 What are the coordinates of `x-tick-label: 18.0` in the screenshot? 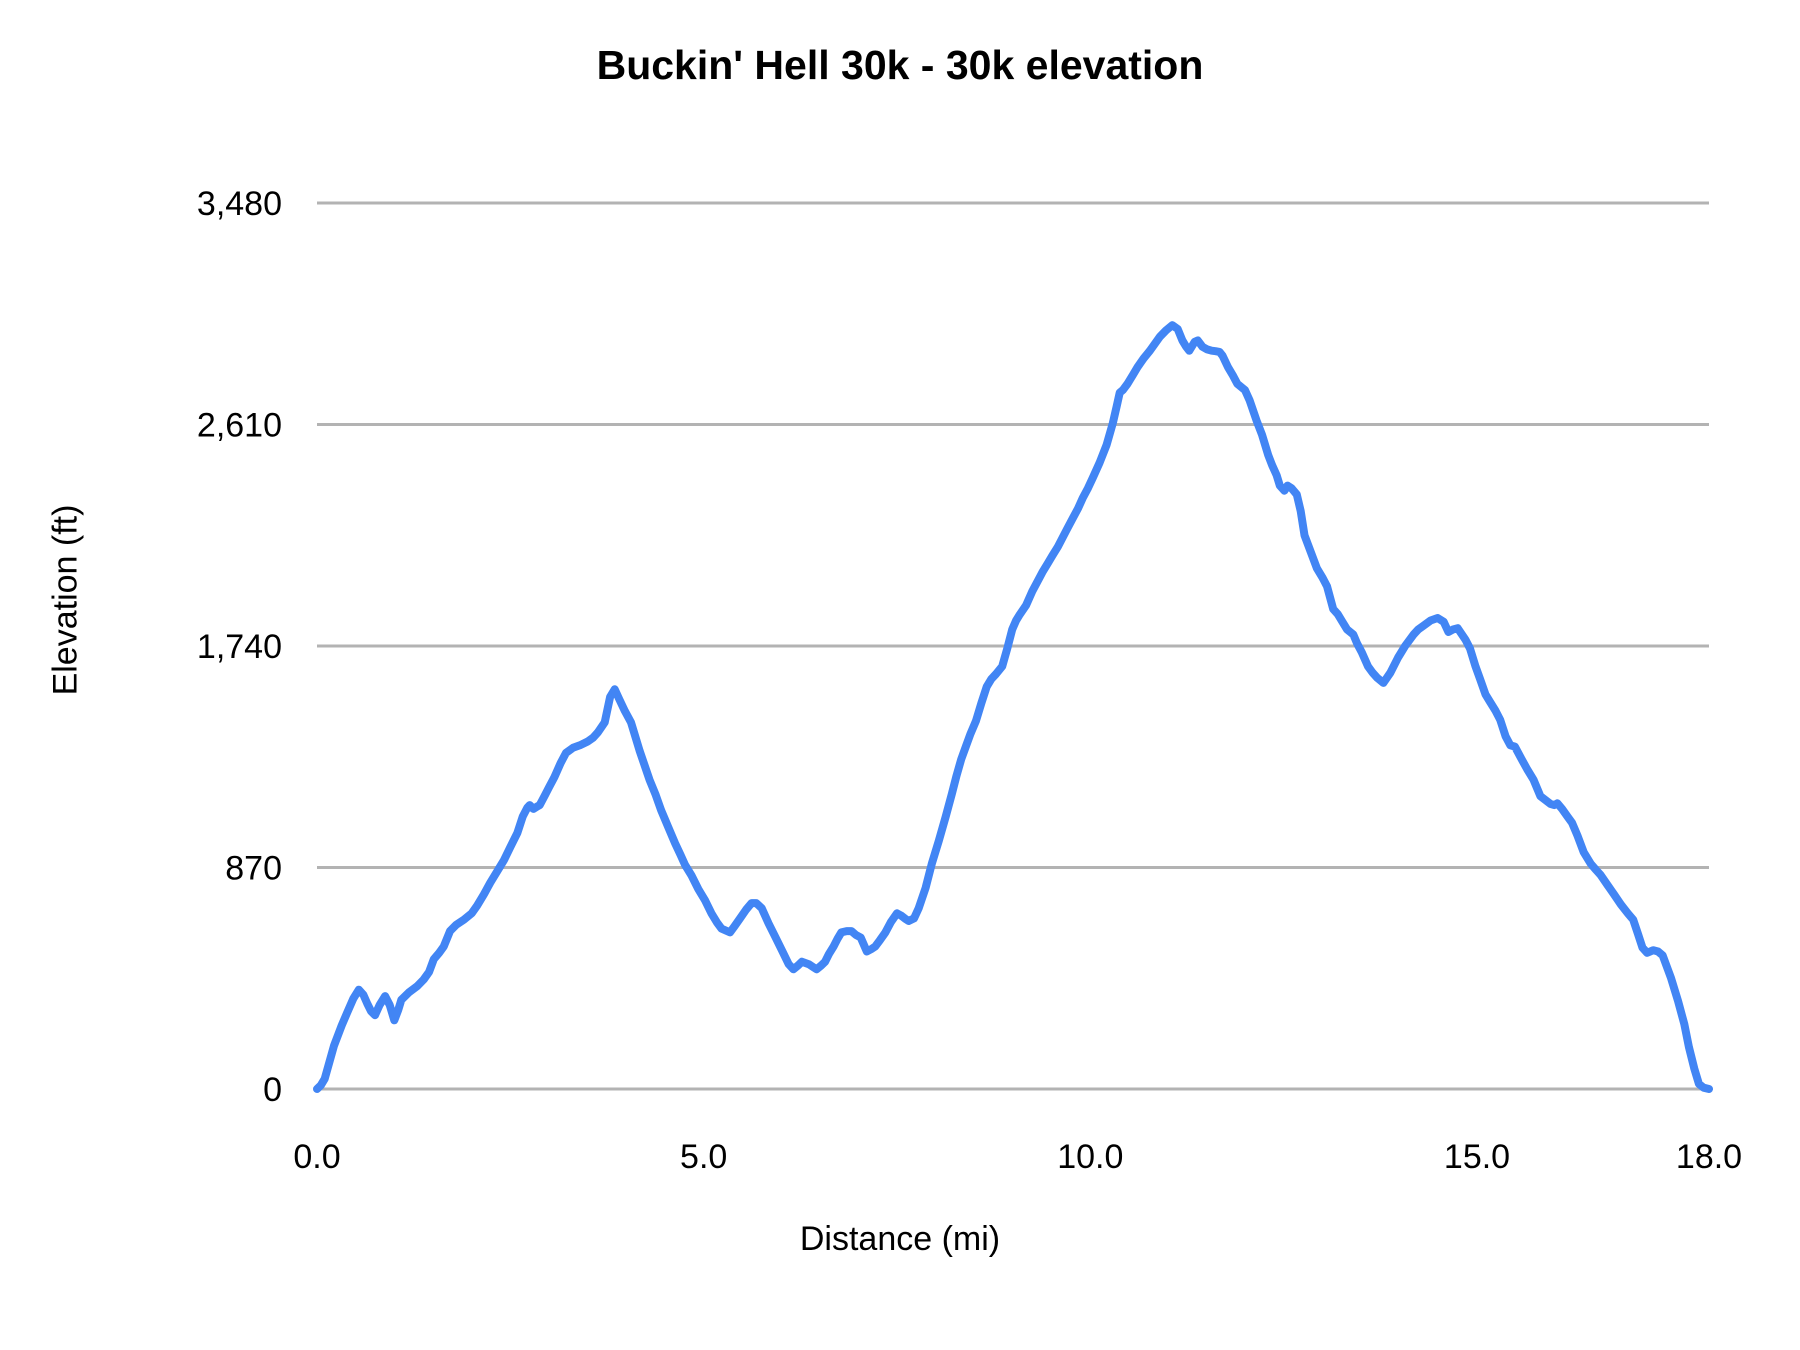 It's located at (1709, 1157).